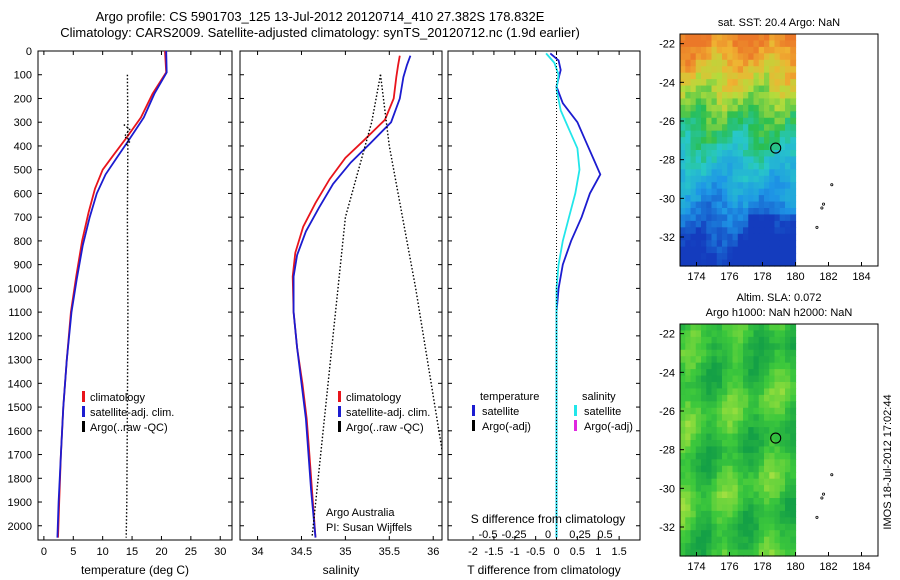  I want to click on temperature-xtick-label: 0, so click(44, 552).